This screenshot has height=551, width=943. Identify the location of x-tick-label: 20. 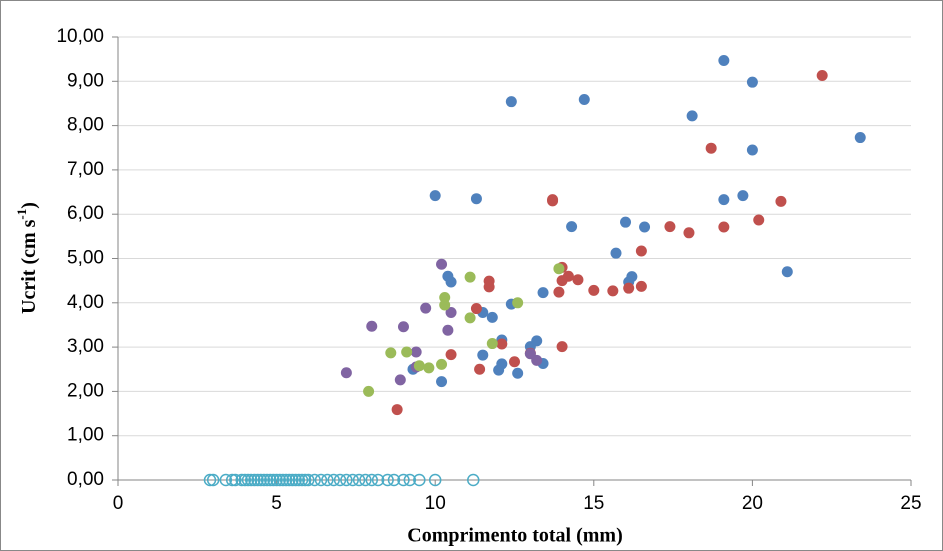
(752, 503).